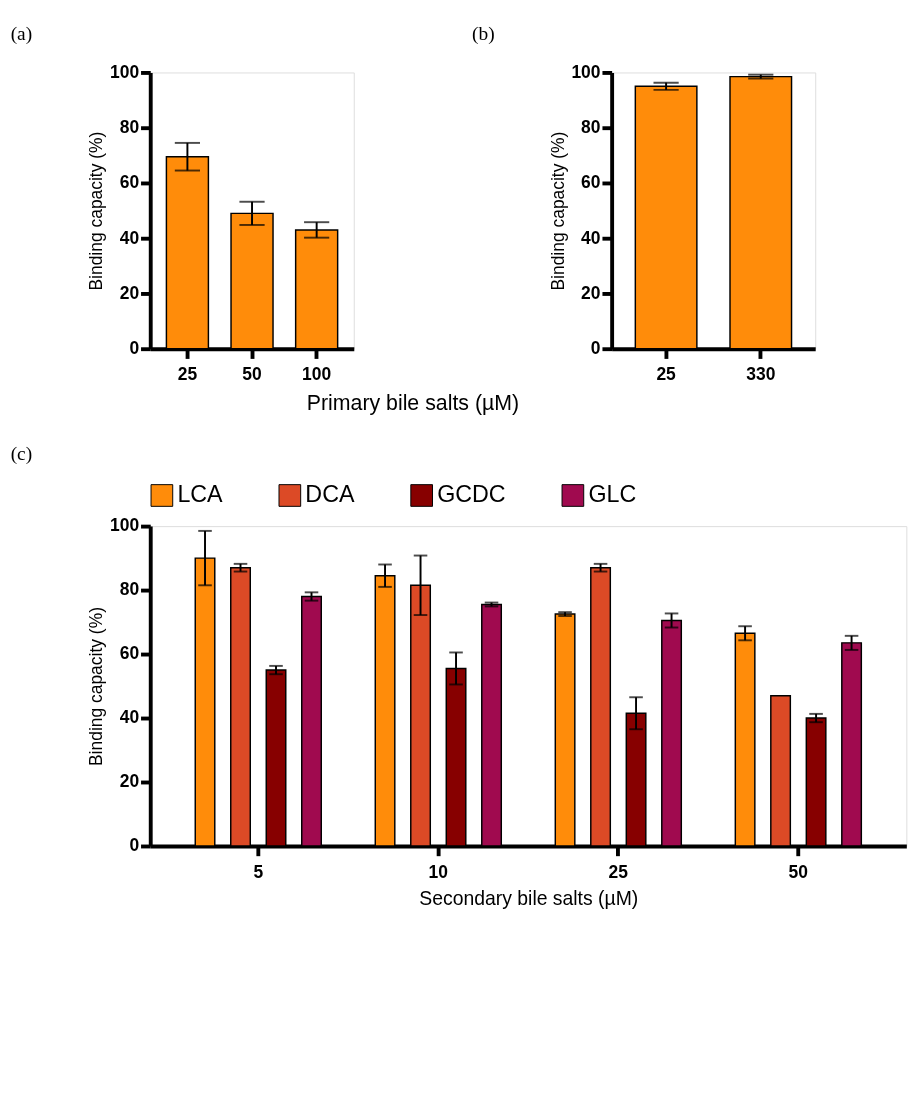  What do you see at coordinates (483, 34) in the screenshot?
I see `chart-title: (b)` at bounding box center [483, 34].